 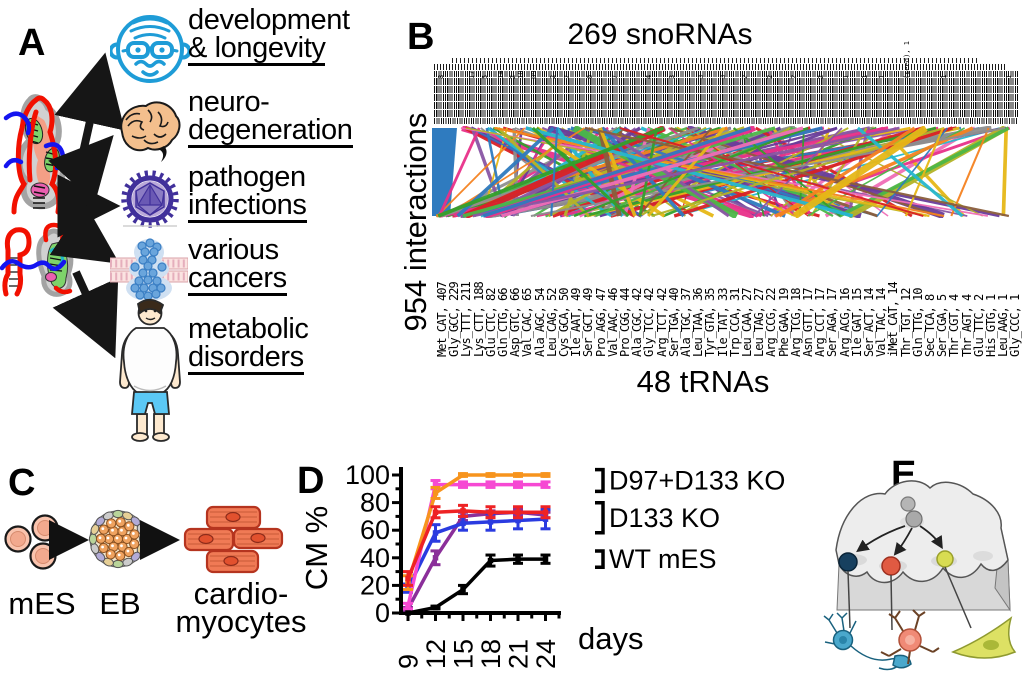 I want to click on x-tick-label: 9, so click(x=409, y=661).